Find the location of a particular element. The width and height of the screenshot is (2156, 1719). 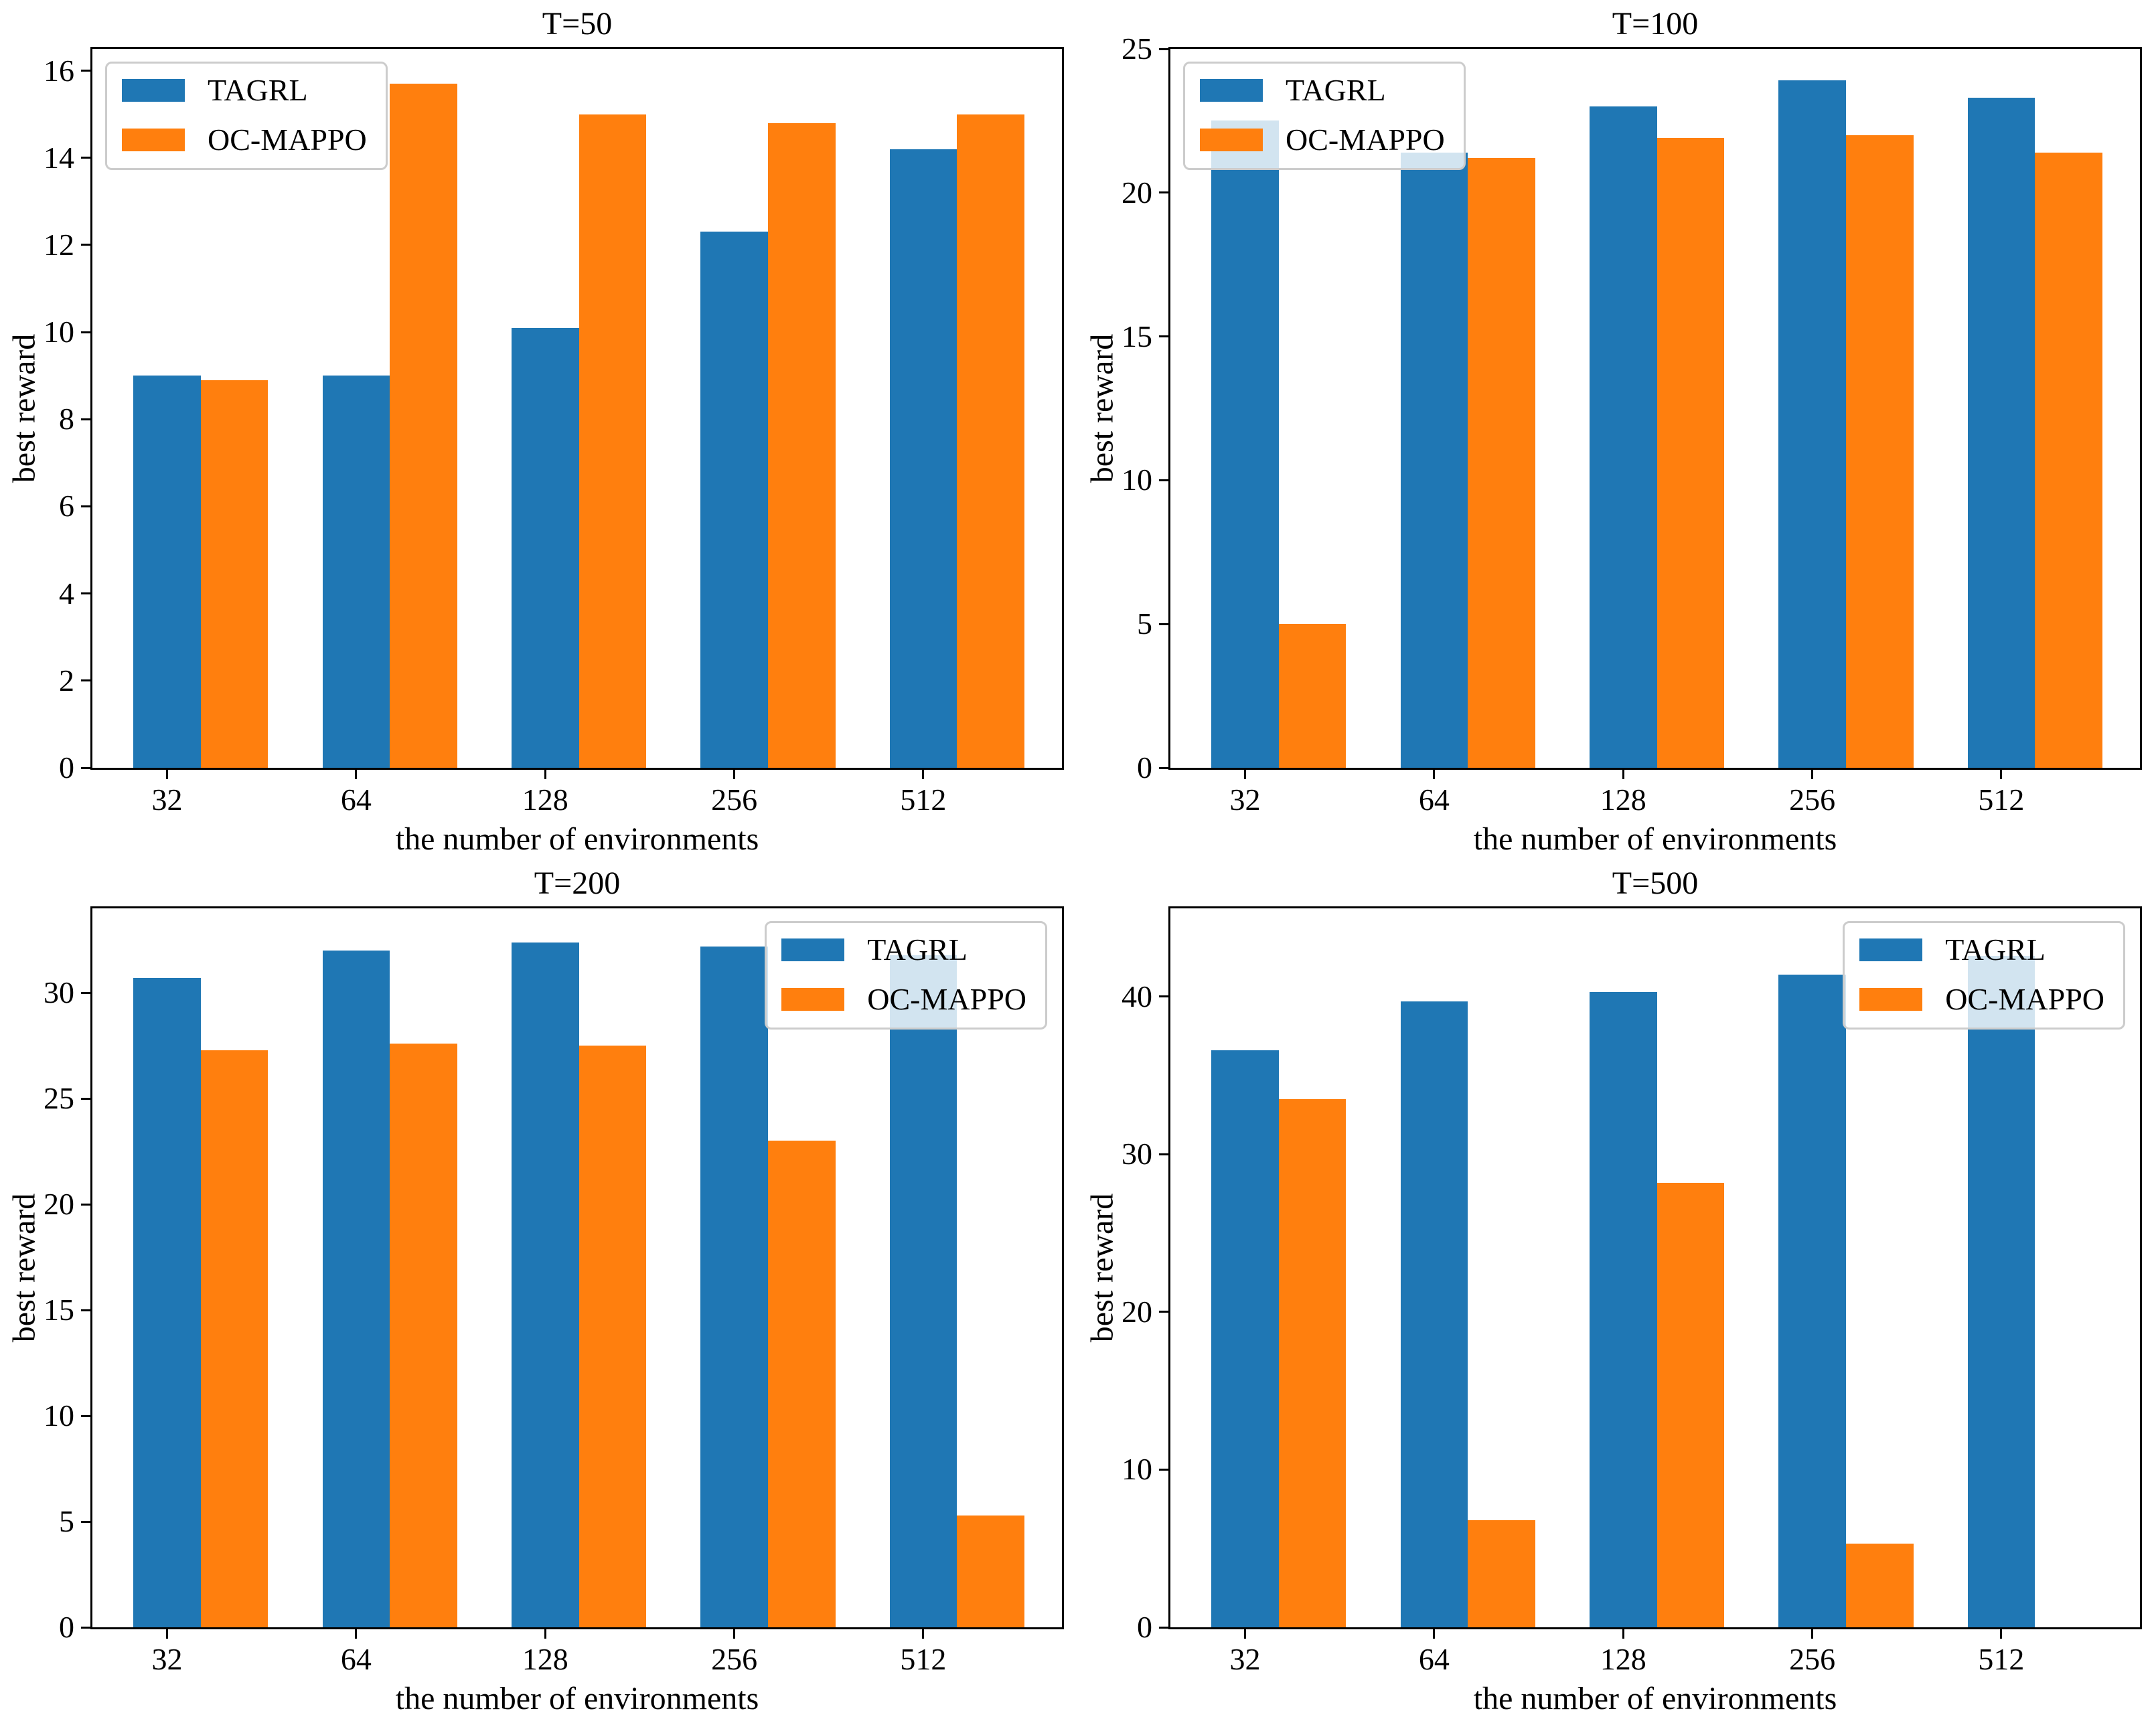

y-tick-label: 5 is located at coordinates (66, 1521).